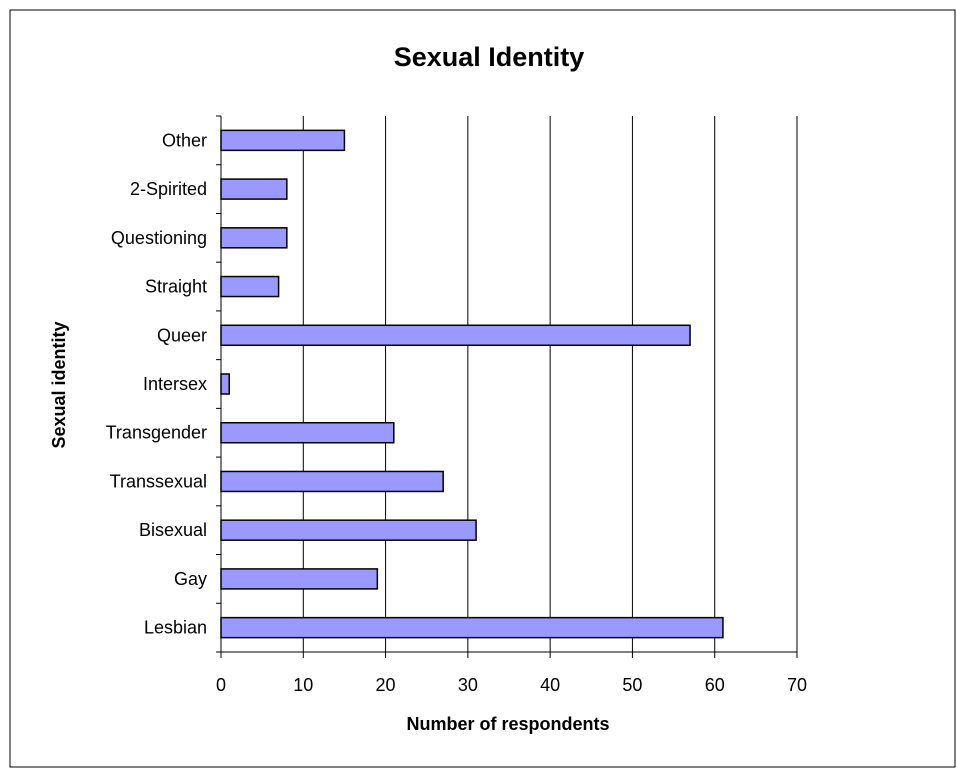 This screenshot has height=769, width=957. Describe the element at coordinates (283, 140) in the screenshot. I see `bar-other` at that location.